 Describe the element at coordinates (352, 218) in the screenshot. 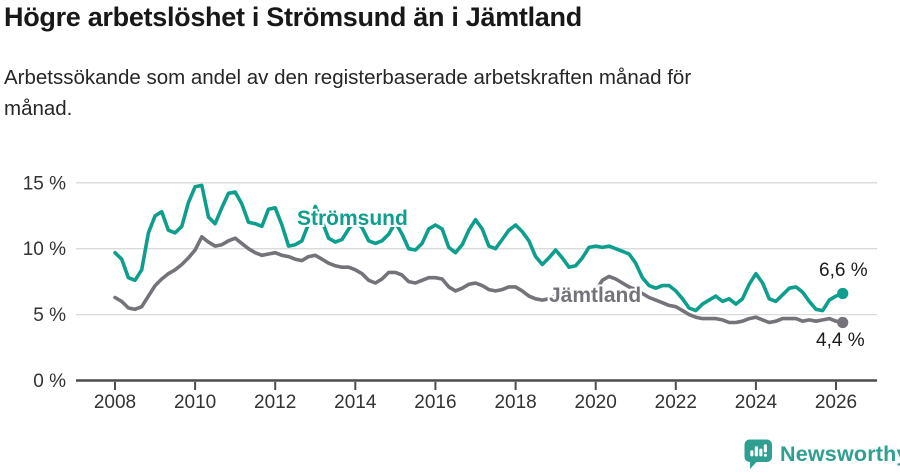

I see `series-label-stromsund: Strömsund` at that location.